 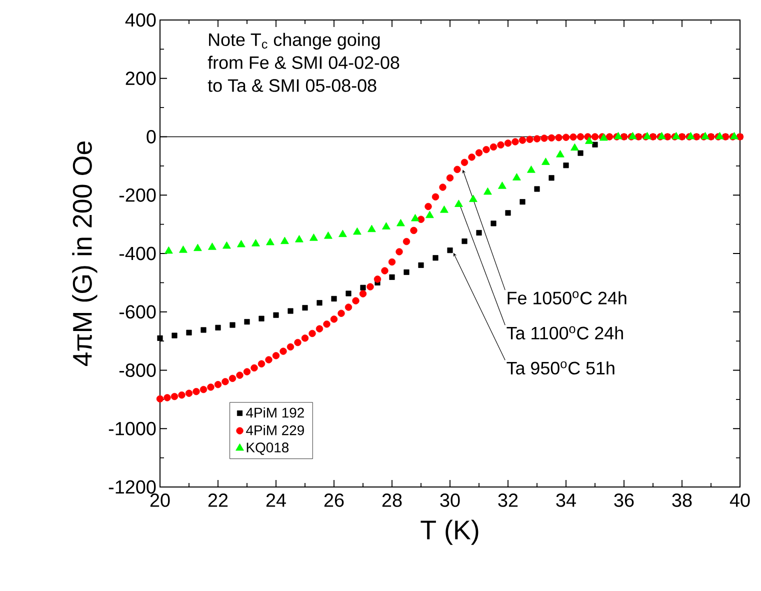 I want to click on x-tick-label: 24, so click(x=276, y=500).